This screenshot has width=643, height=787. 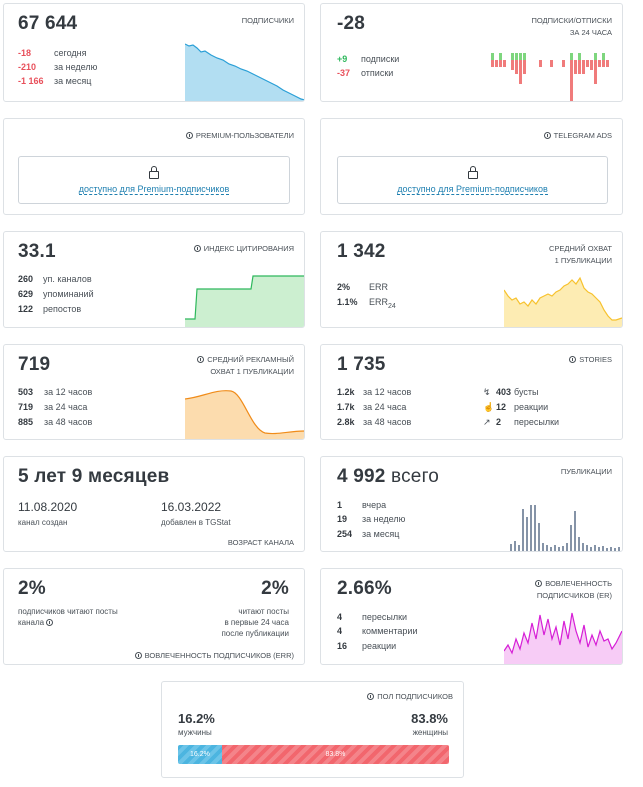 What do you see at coordinates (516, 407) in the screenshot?
I see `stories-reactions: ☝ 12 реакции` at bounding box center [516, 407].